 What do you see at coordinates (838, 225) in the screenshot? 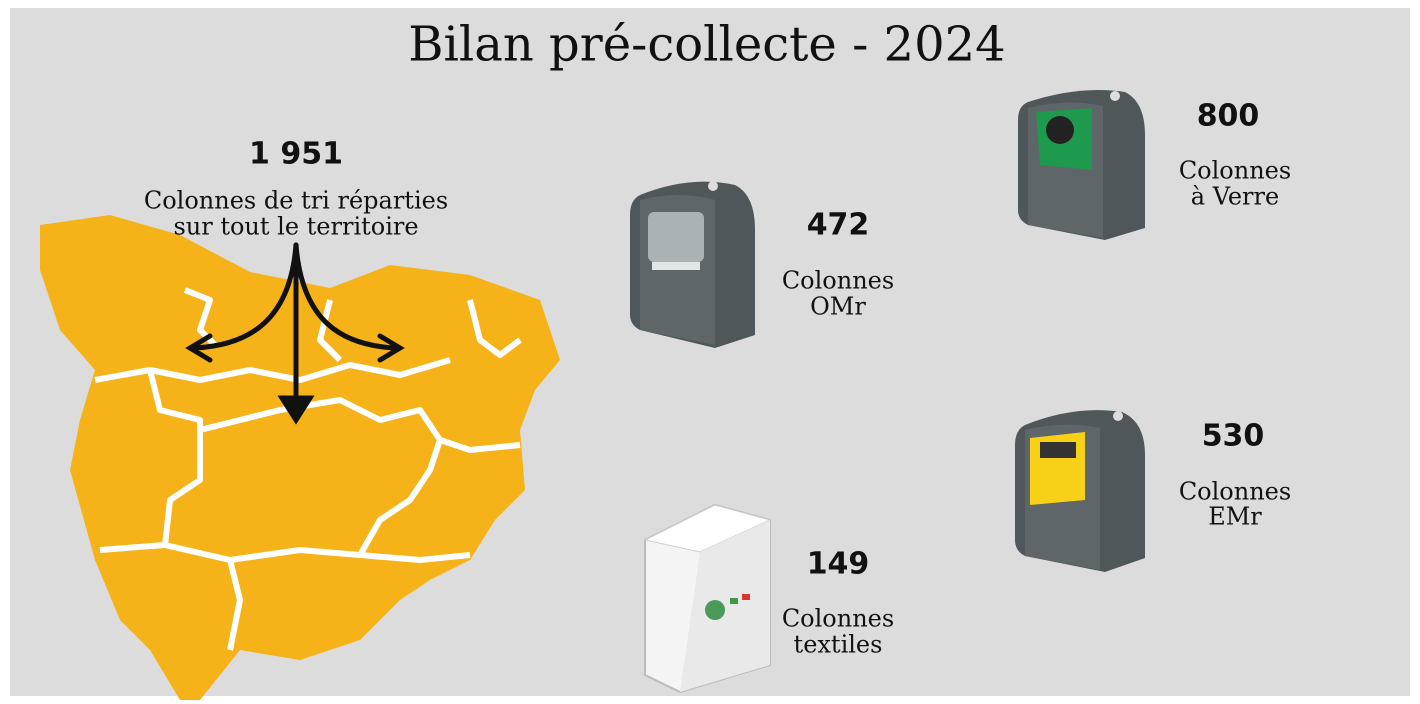
I see `item-value: 472` at bounding box center [838, 225].